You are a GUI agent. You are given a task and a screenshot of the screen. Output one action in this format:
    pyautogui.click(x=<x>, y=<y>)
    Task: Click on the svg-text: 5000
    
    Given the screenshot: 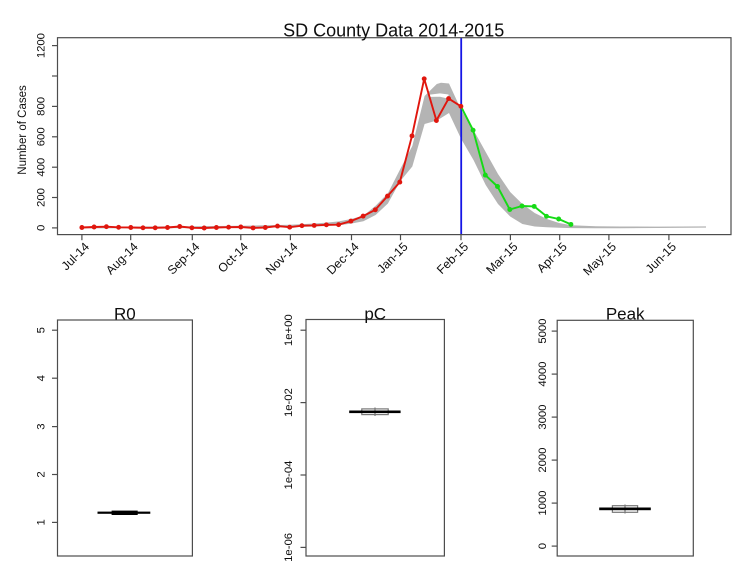 What is the action you would take?
    pyautogui.click(x=543, y=331)
    